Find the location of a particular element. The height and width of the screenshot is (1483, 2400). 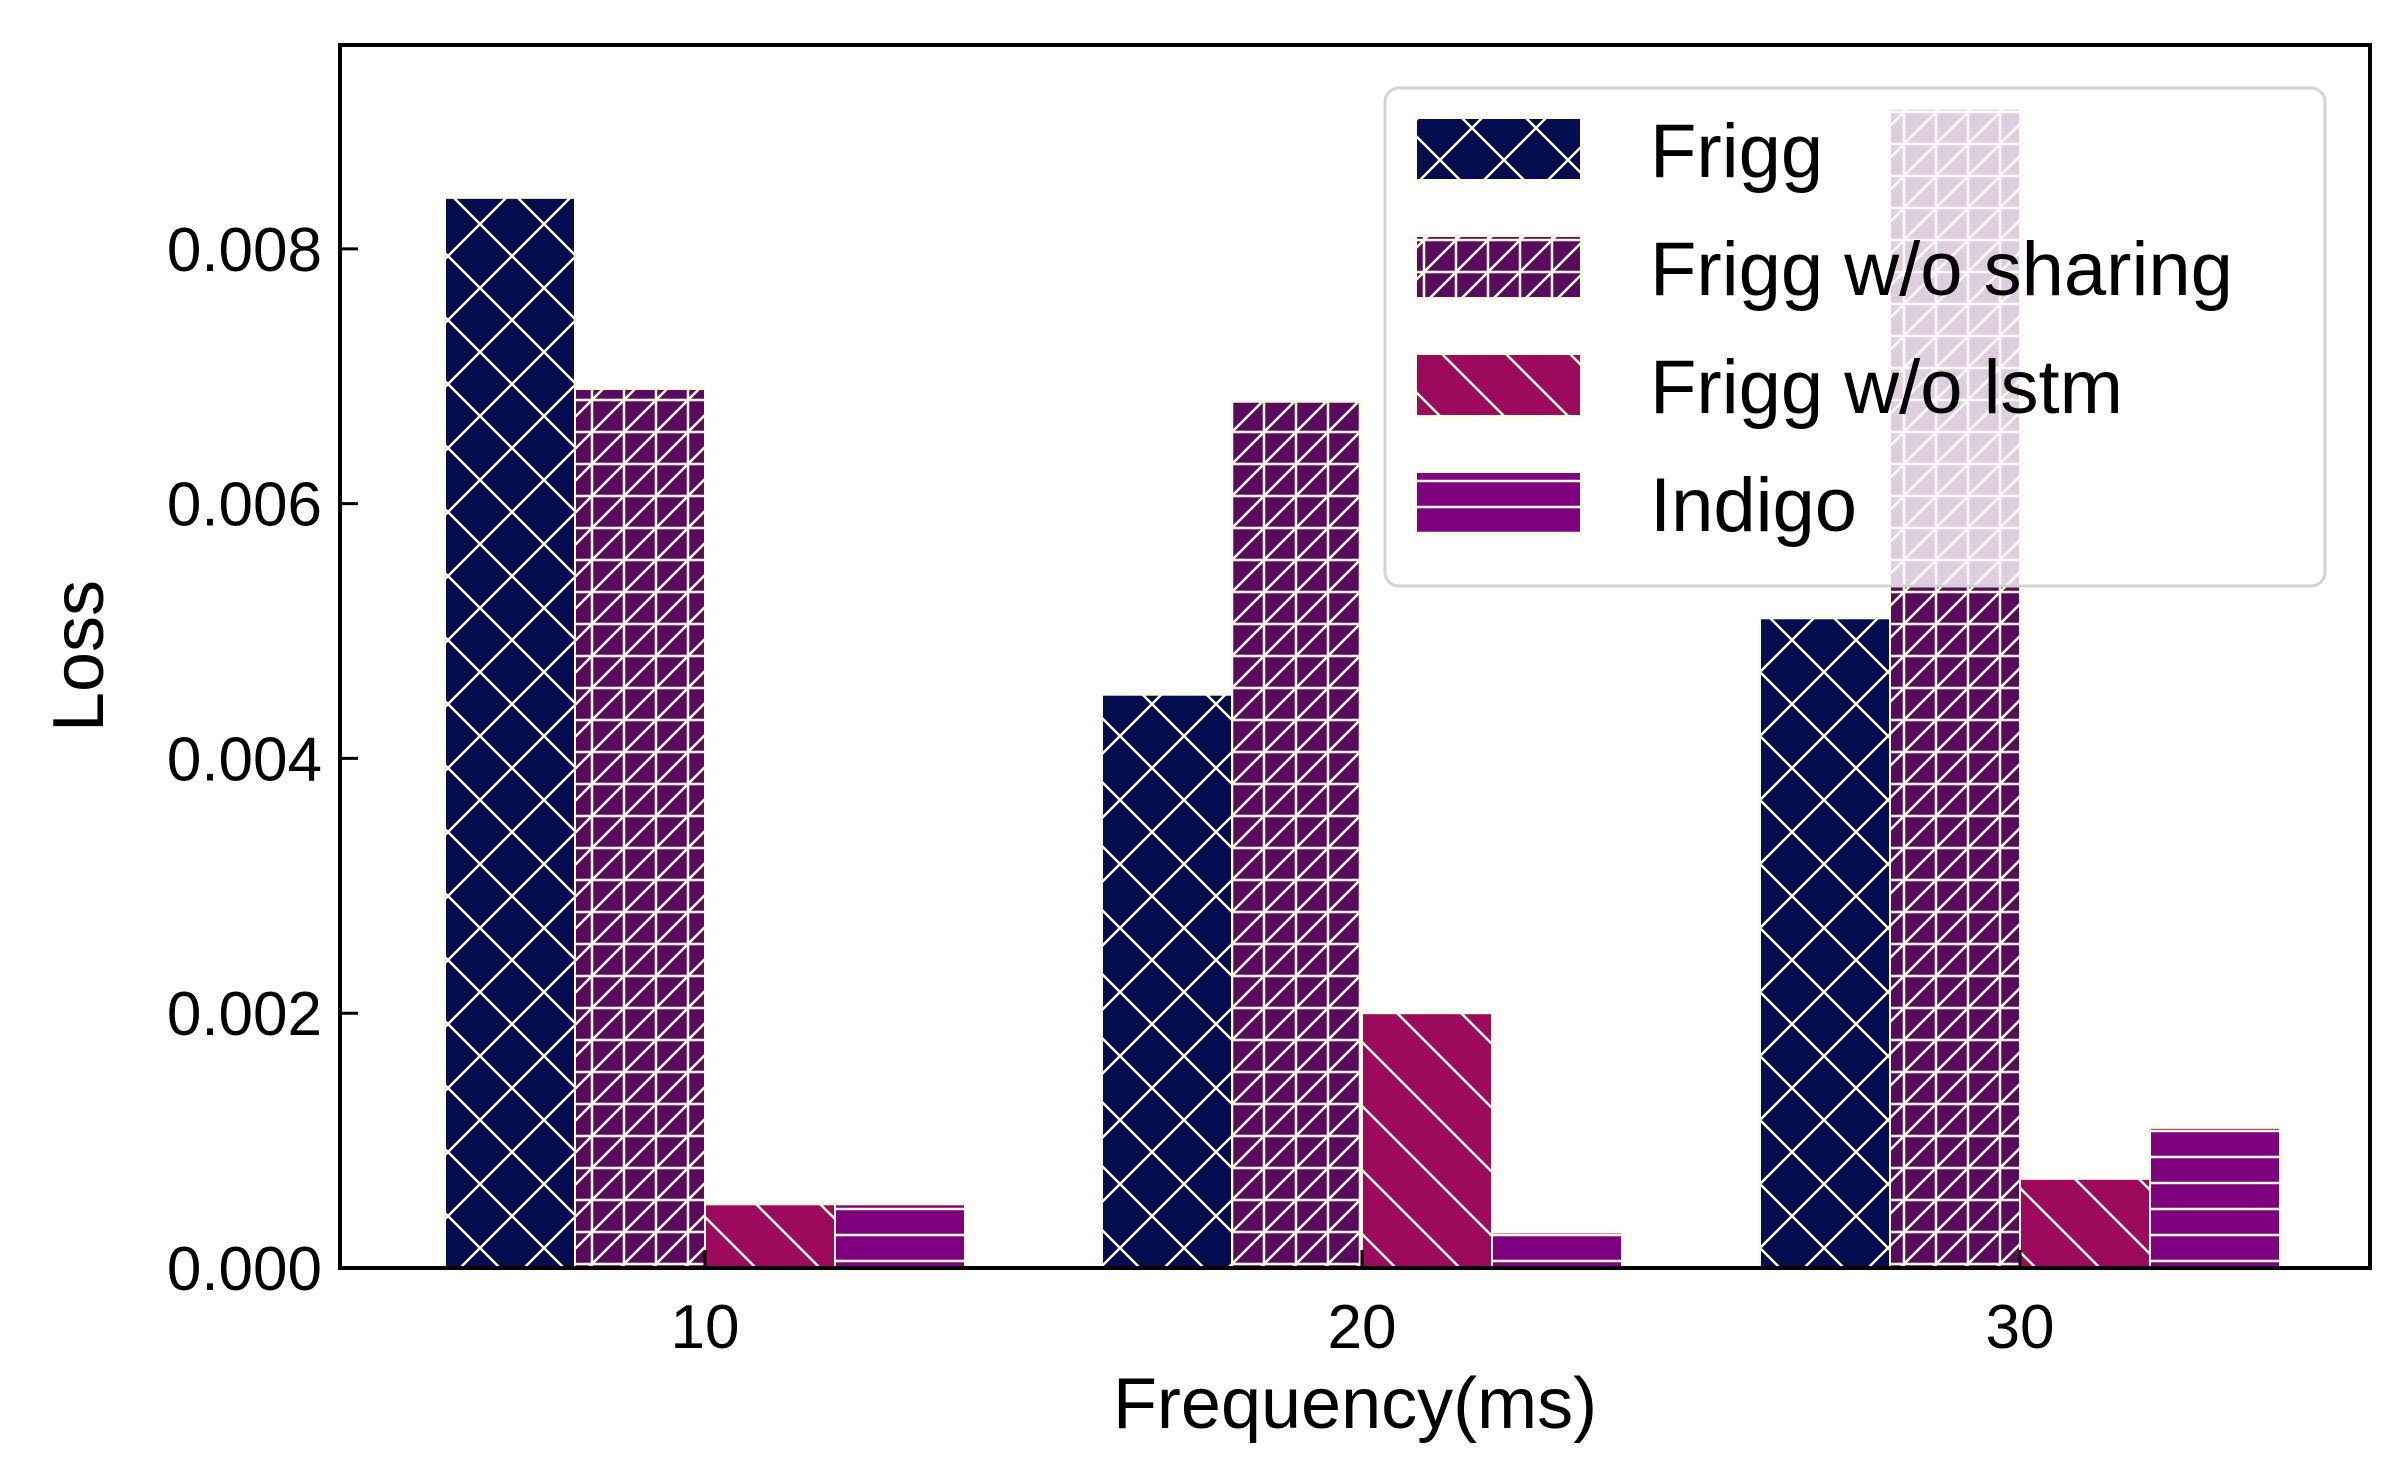

legend-label-indigo: Indigo is located at coordinates (1753, 505).